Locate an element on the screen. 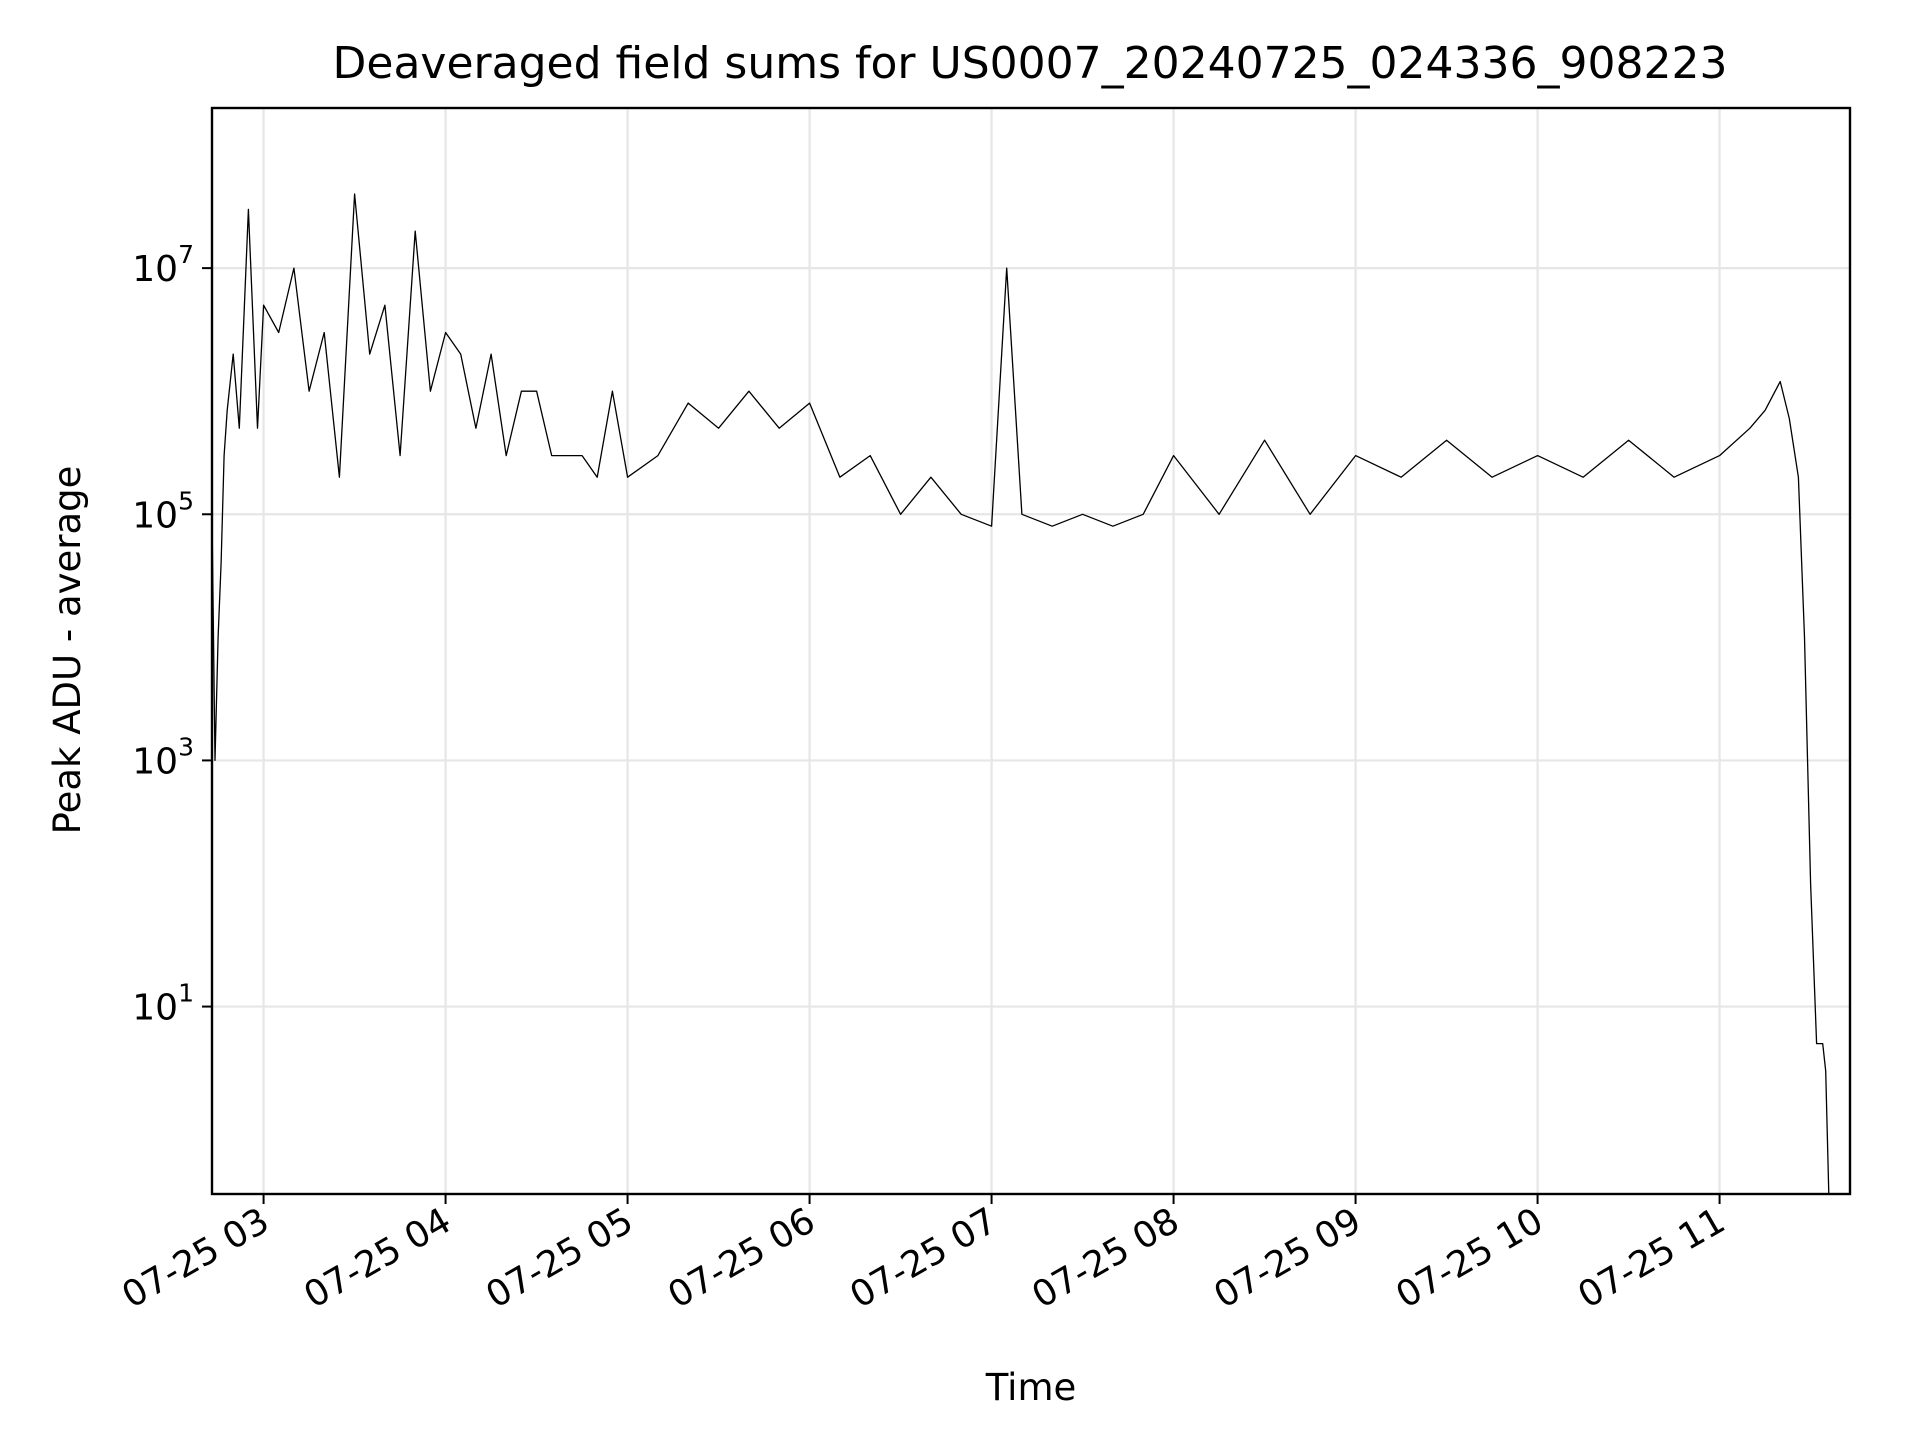 The height and width of the screenshot is (1440, 1920). x-tick-label: 07-25 04 is located at coordinates (377, 1258).